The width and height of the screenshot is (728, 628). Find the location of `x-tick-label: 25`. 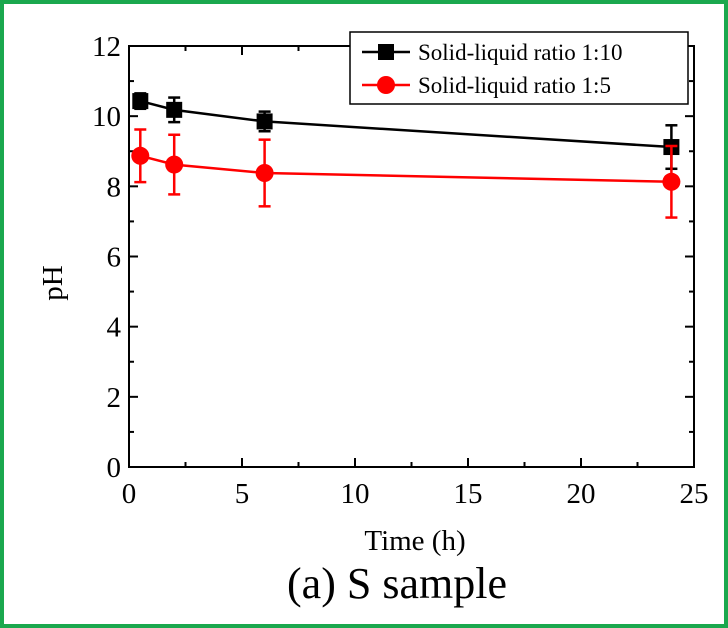

x-tick-label: 25 is located at coordinates (694, 494).